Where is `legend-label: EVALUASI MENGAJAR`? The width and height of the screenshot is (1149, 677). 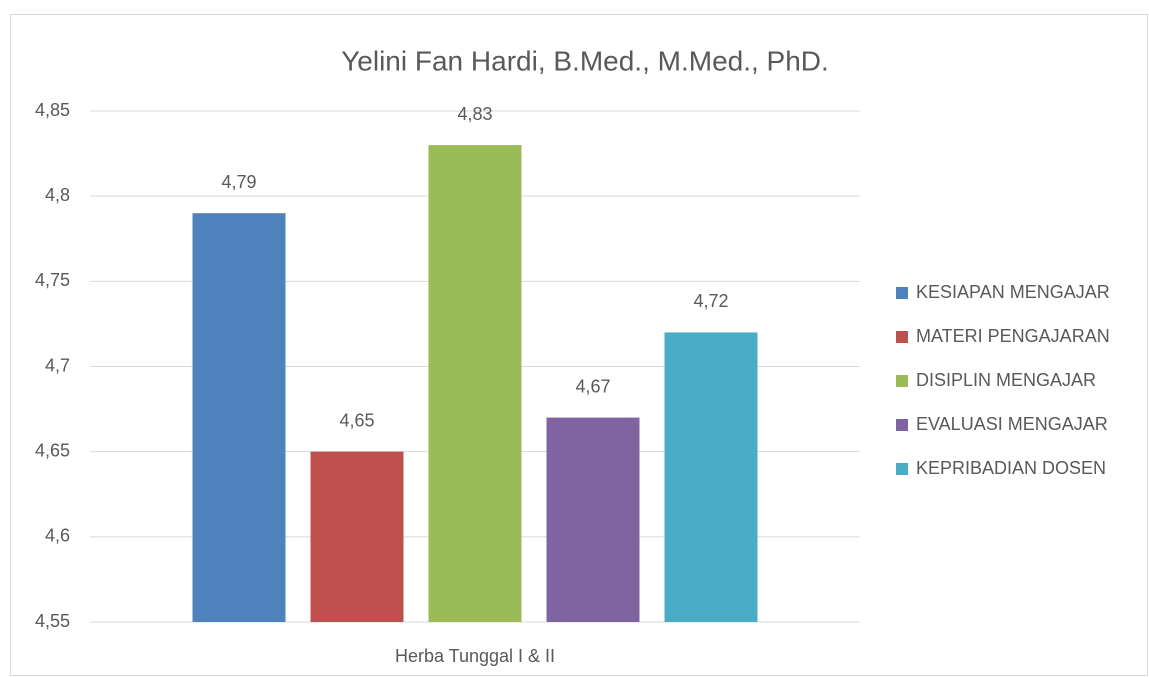 legend-label: EVALUASI MENGAJAR is located at coordinates (1012, 424).